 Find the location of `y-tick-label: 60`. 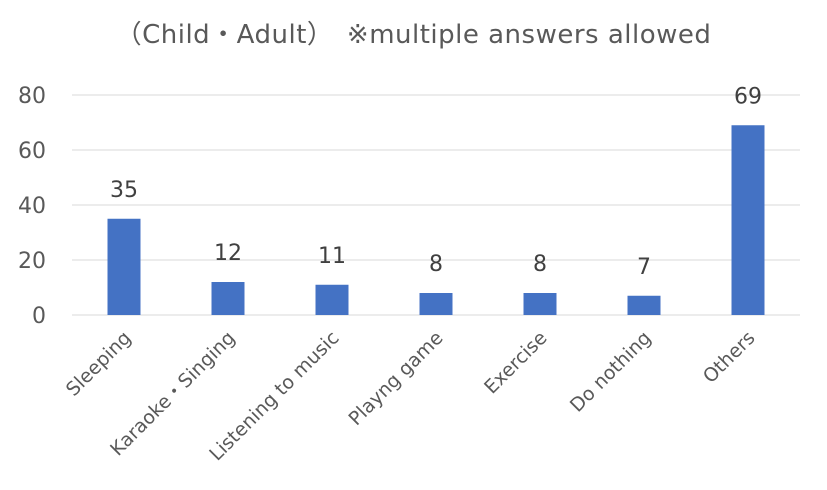

y-tick-label: 60 is located at coordinates (32, 151).